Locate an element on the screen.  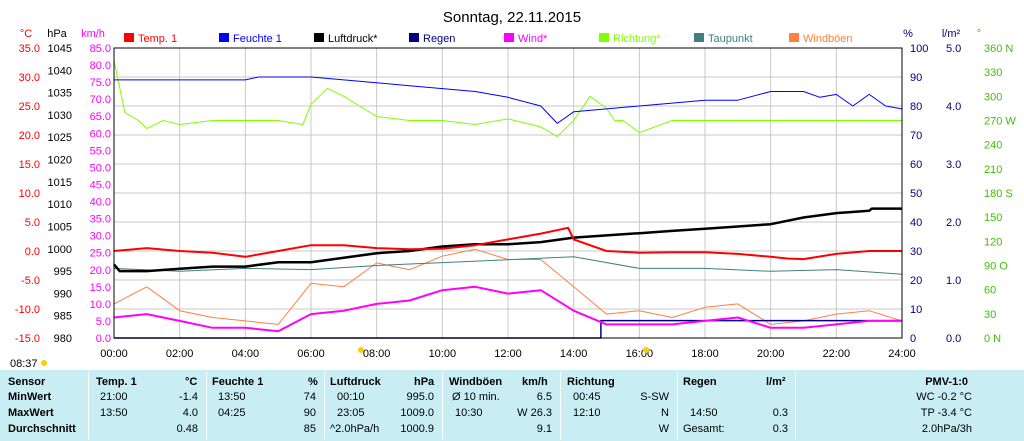
y-tick-label-direction: 300 is located at coordinates (993, 97).